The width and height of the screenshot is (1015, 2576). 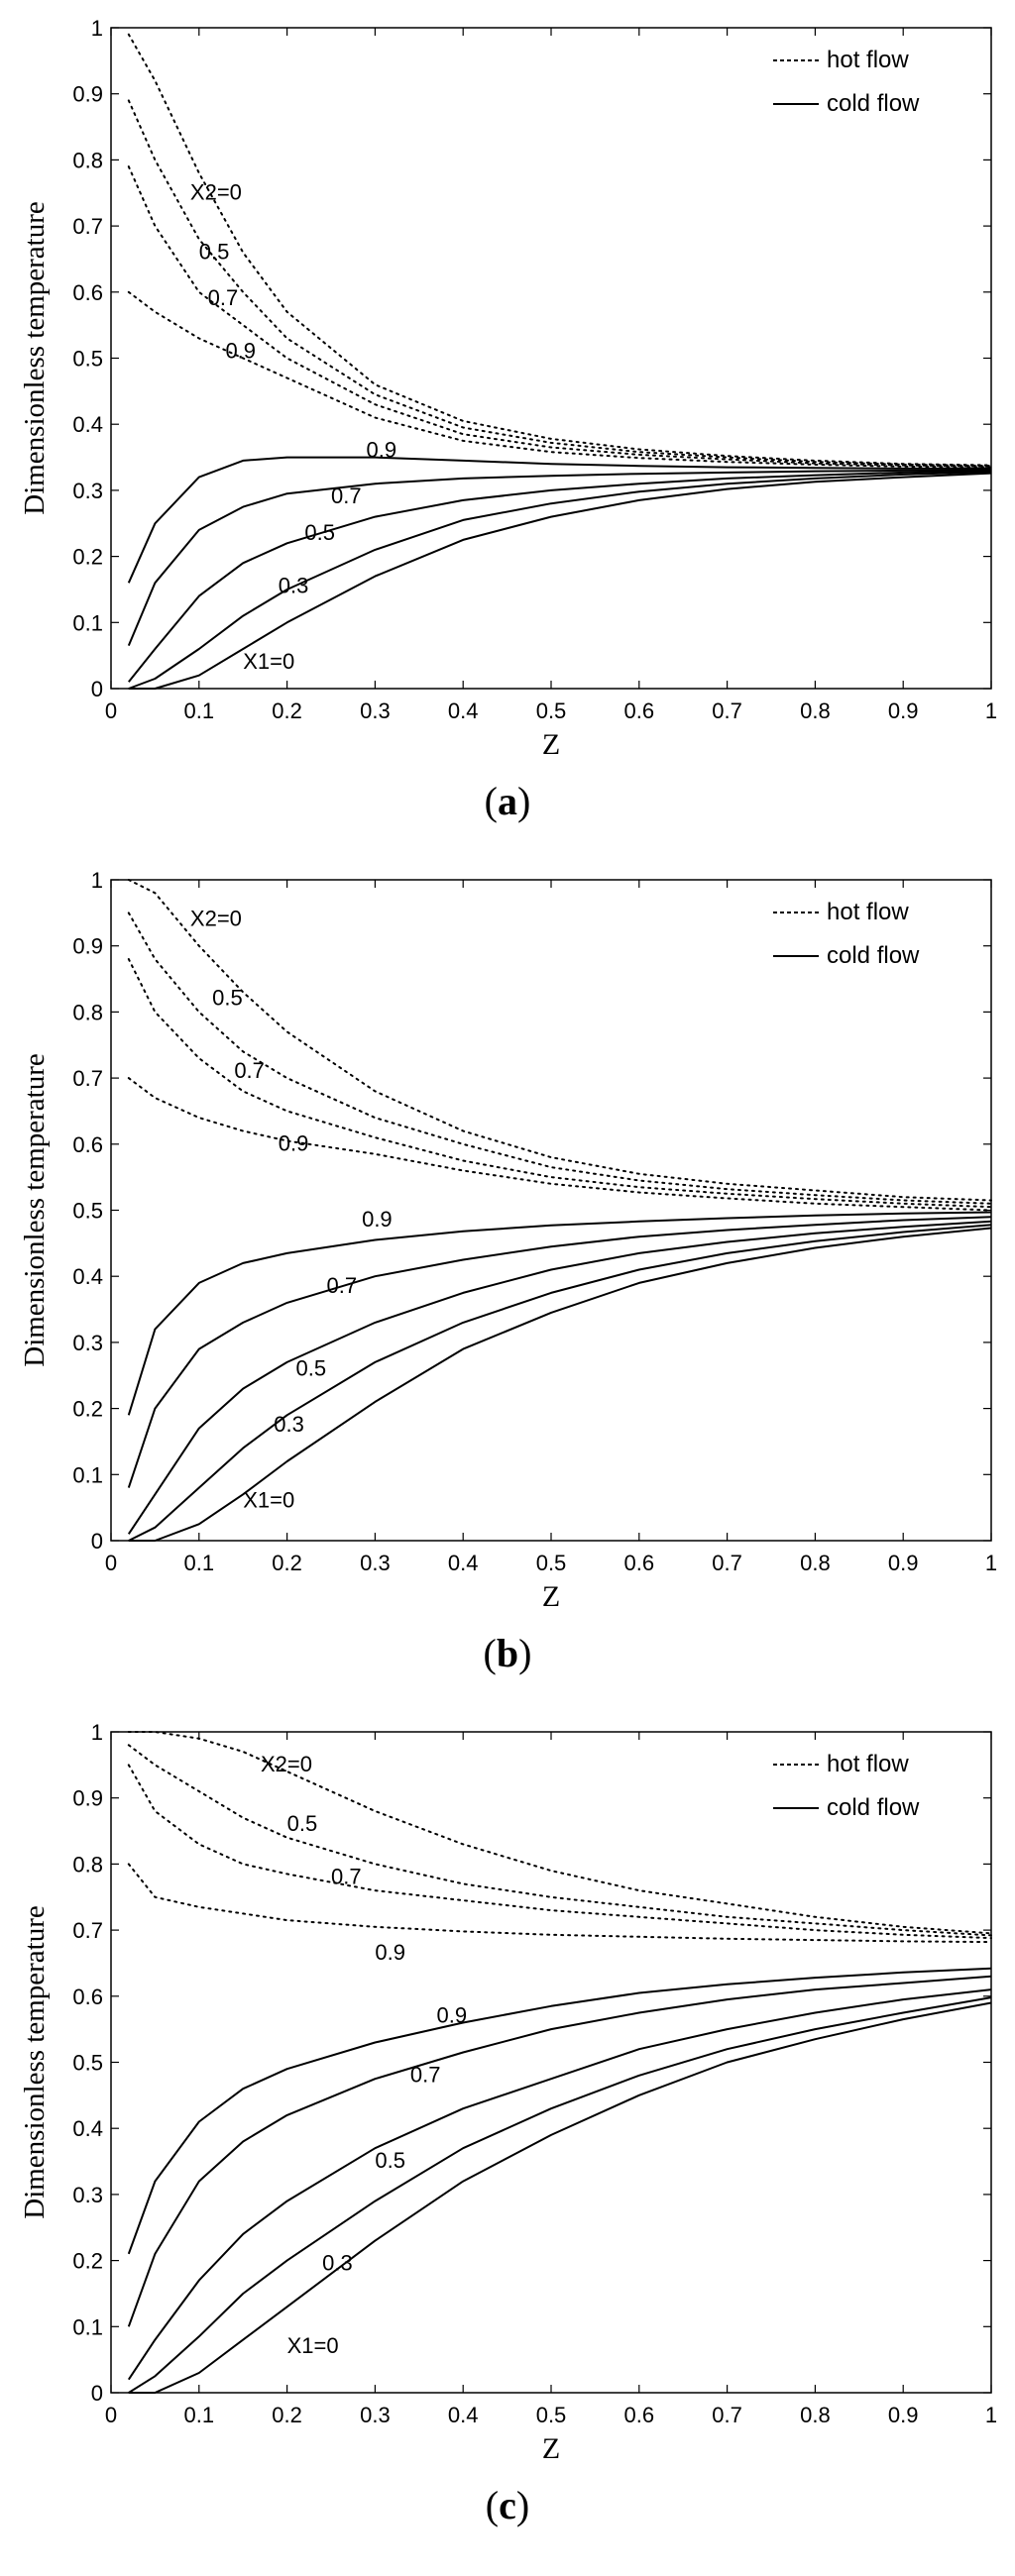 I want to click on x-tick-label: 0.4, so click(x=463, y=2415).